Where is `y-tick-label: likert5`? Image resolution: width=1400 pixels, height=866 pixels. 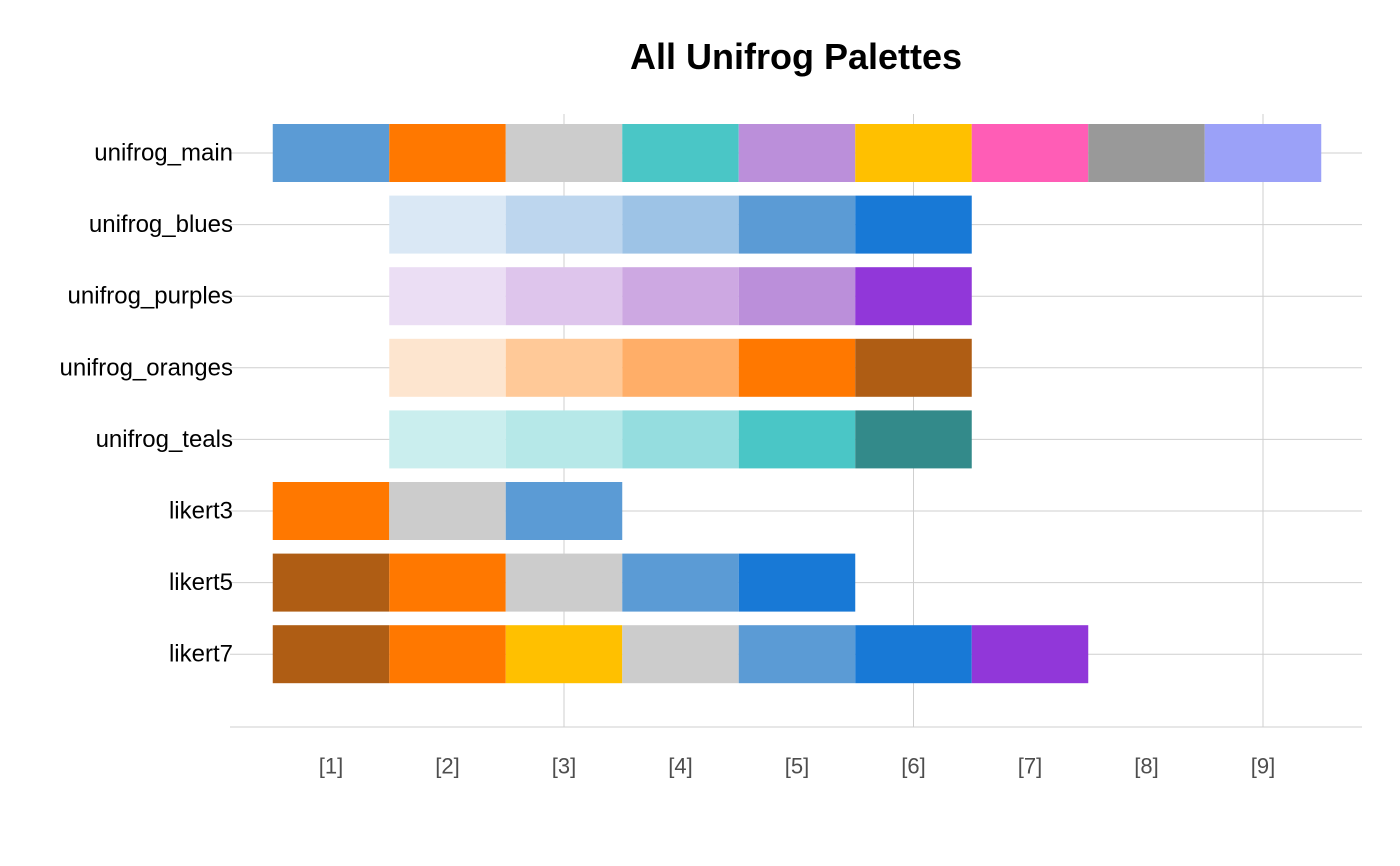 y-tick-label: likert5 is located at coordinates (201, 582).